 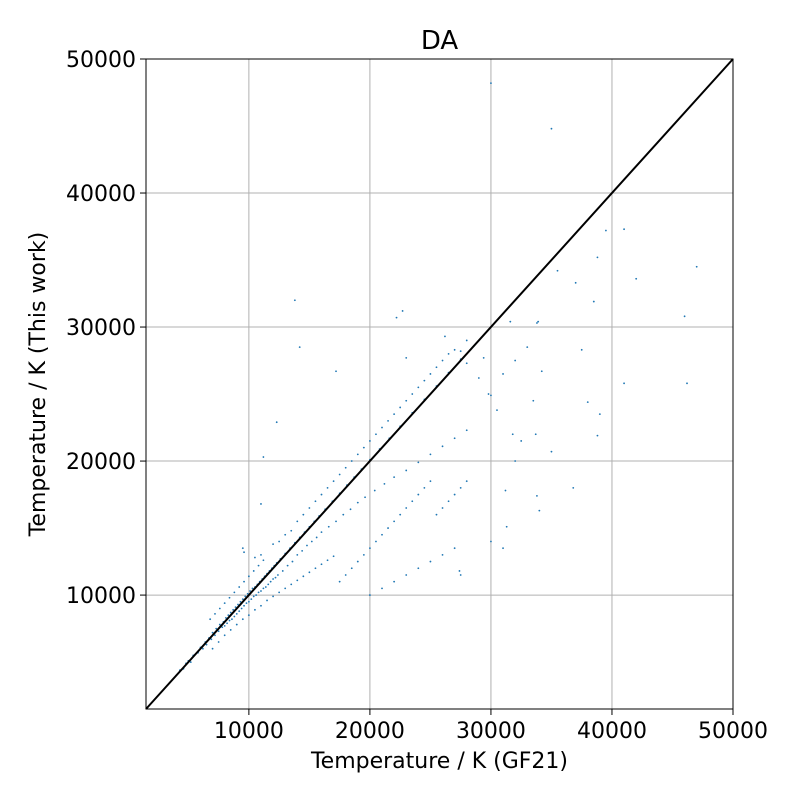 I want to click on y-axis-label: Temperature / K (This work), so click(x=38, y=385).